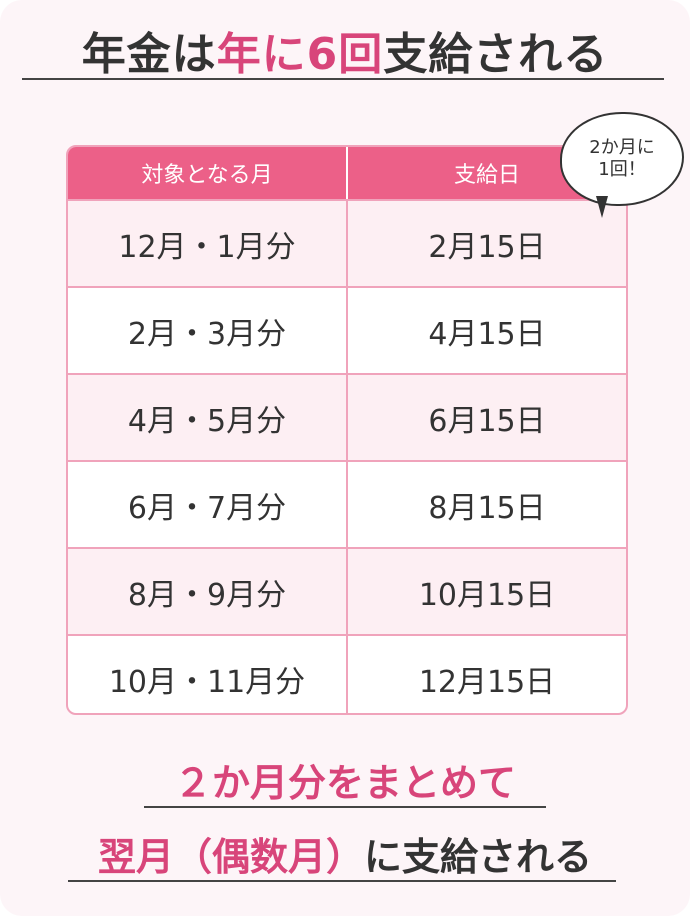 The height and width of the screenshot is (916, 690). I want to click on payment-date-cell: 2月15日, so click(487, 247).